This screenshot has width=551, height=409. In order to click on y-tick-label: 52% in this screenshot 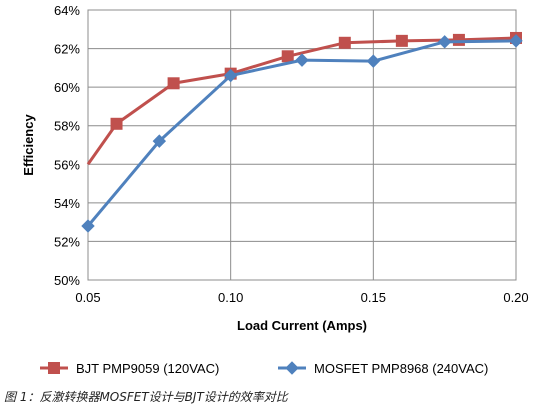, I will do `click(67, 241)`.